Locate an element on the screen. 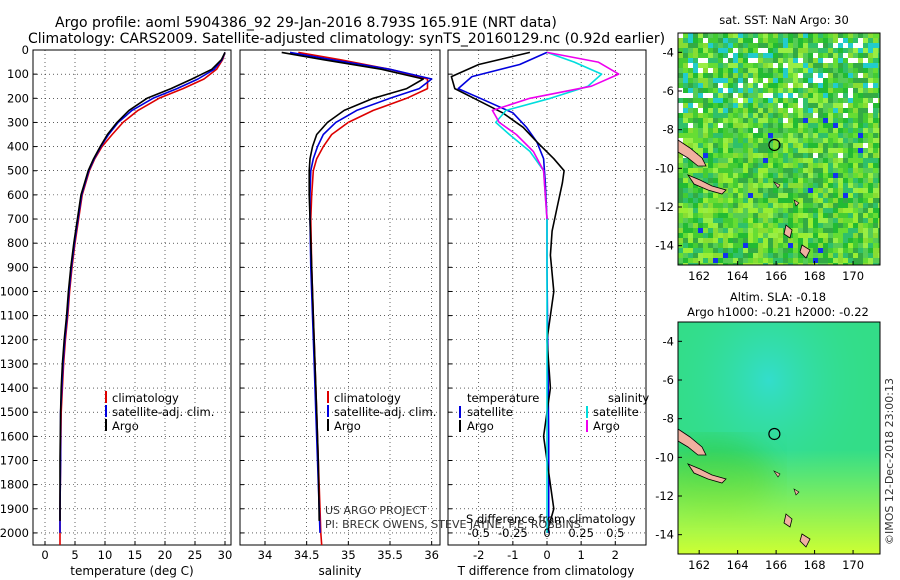 This screenshot has width=900, height=580. x-tick-label: 34 is located at coordinates (265, 555).